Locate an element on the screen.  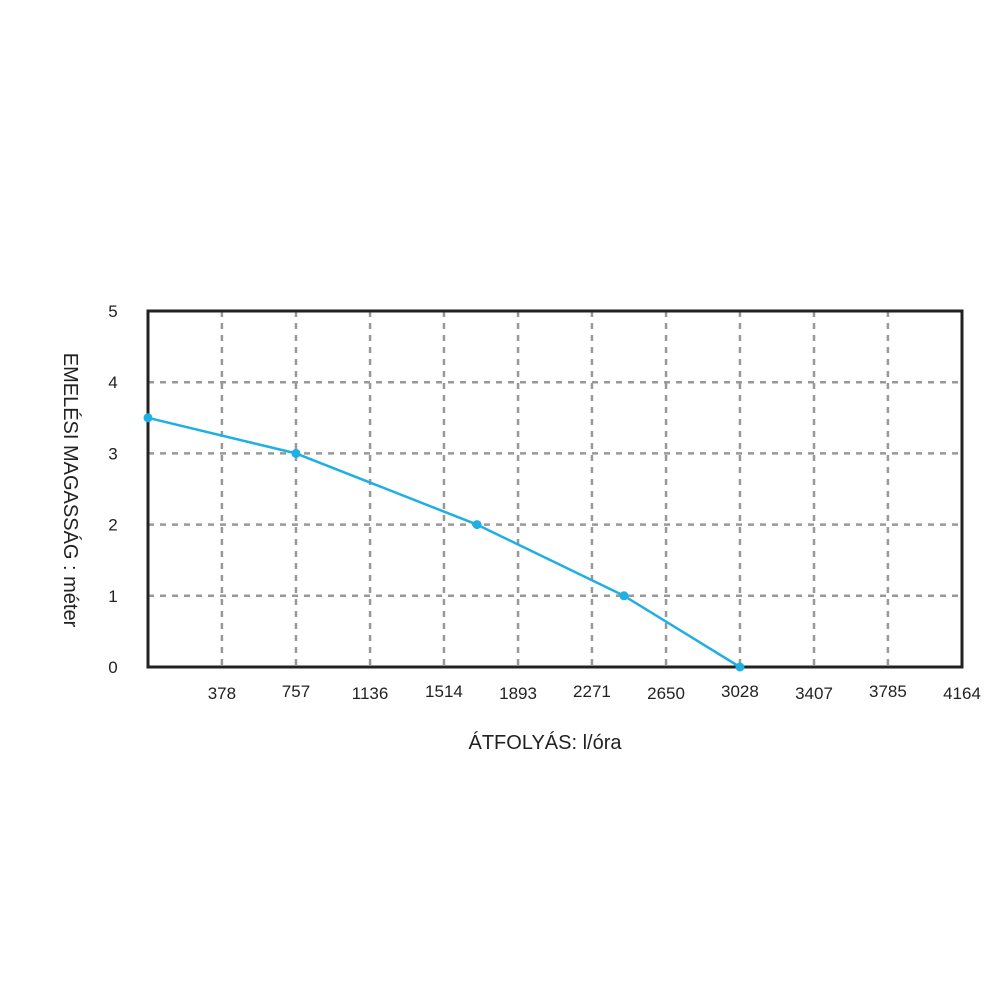
x-tick-label: 2271 is located at coordinates (592, 691).